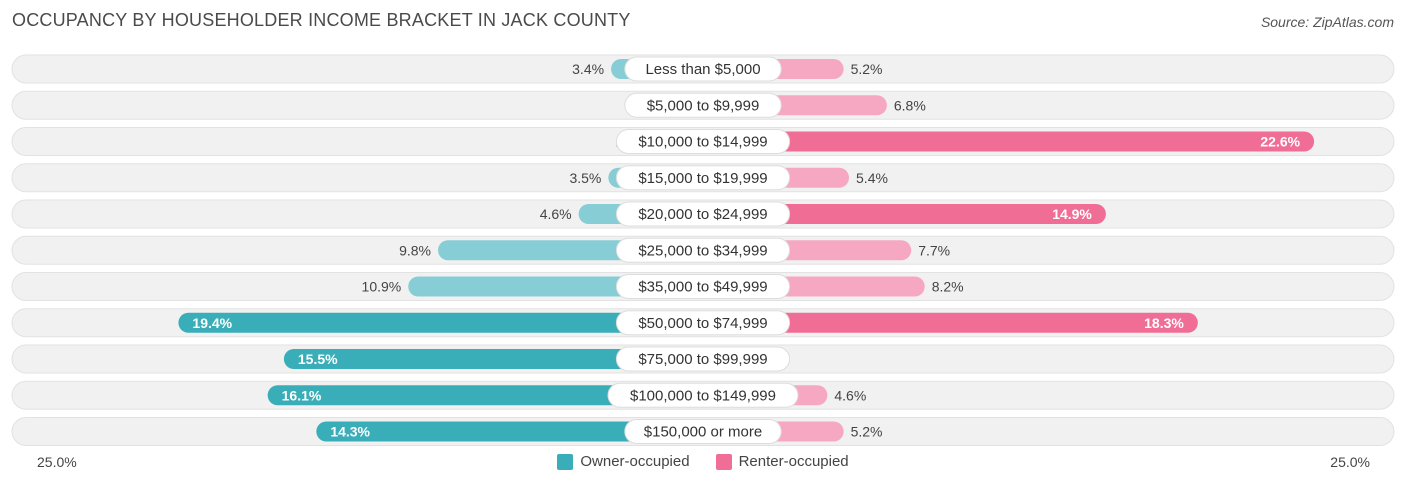 The height and width of the screenshot is (486, 1406). Describe the element at coordinates (415, 250) in the screenshot. I see `owner-value-label: 9.8%` at that location.